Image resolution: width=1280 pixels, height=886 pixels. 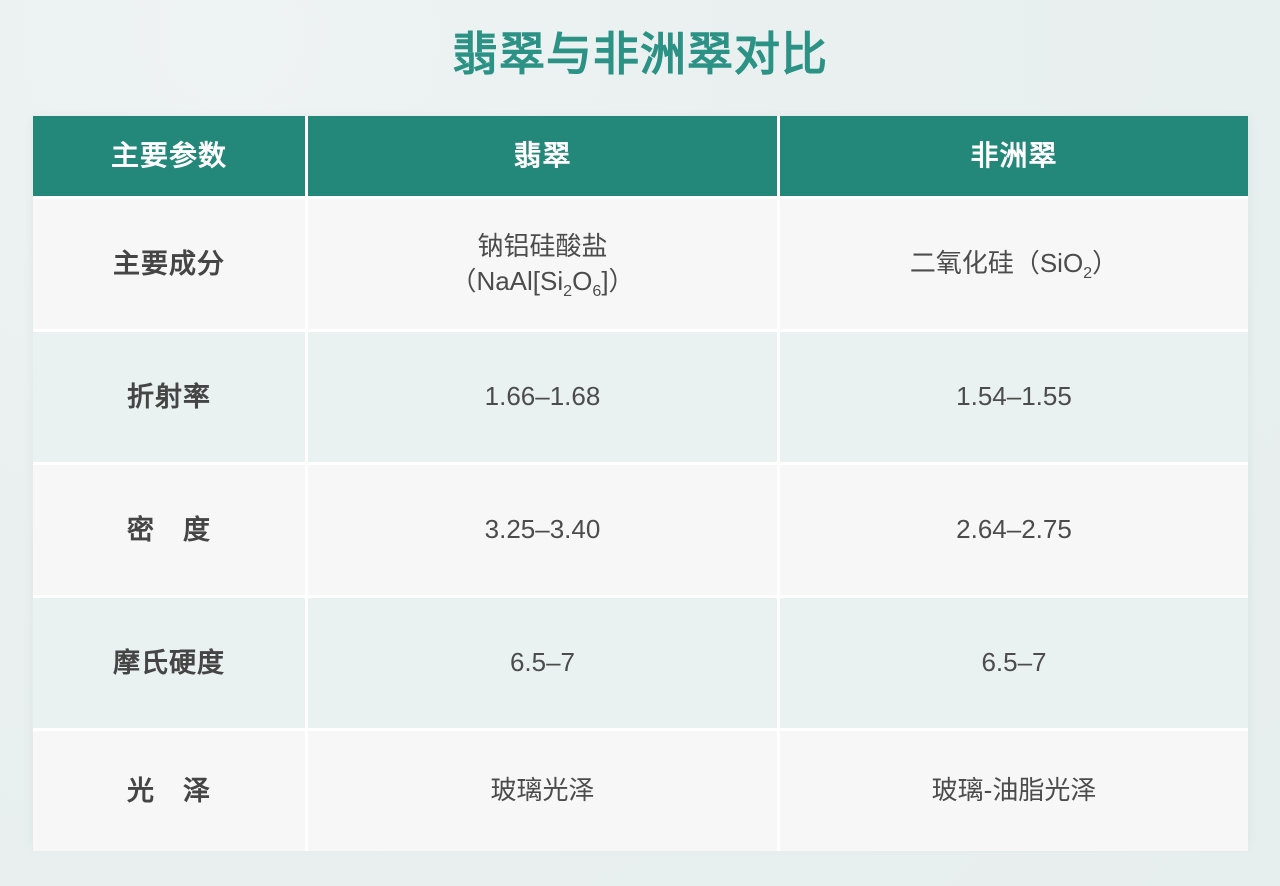 I want to click on composition-formula: （NaAl[Si2O6]）, so click(x=542, y=281).